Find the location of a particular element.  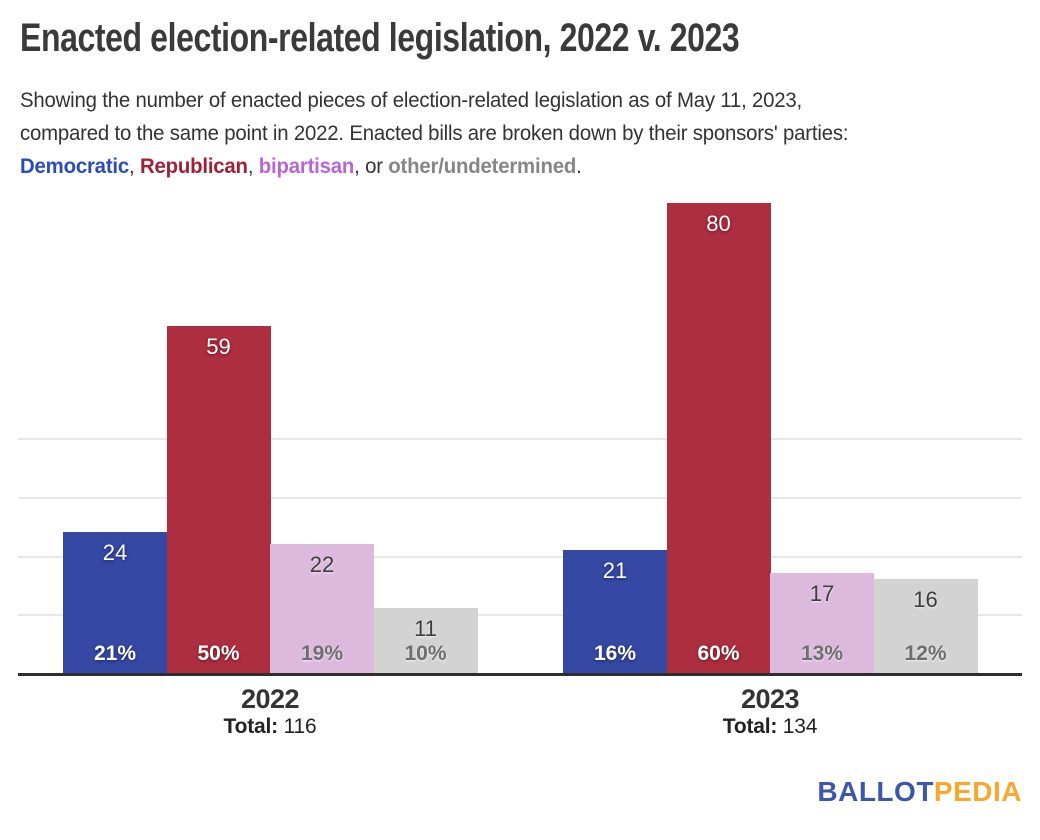

bar-2023-other/undetermined: 16 12% is located at coordinates (925, 626).